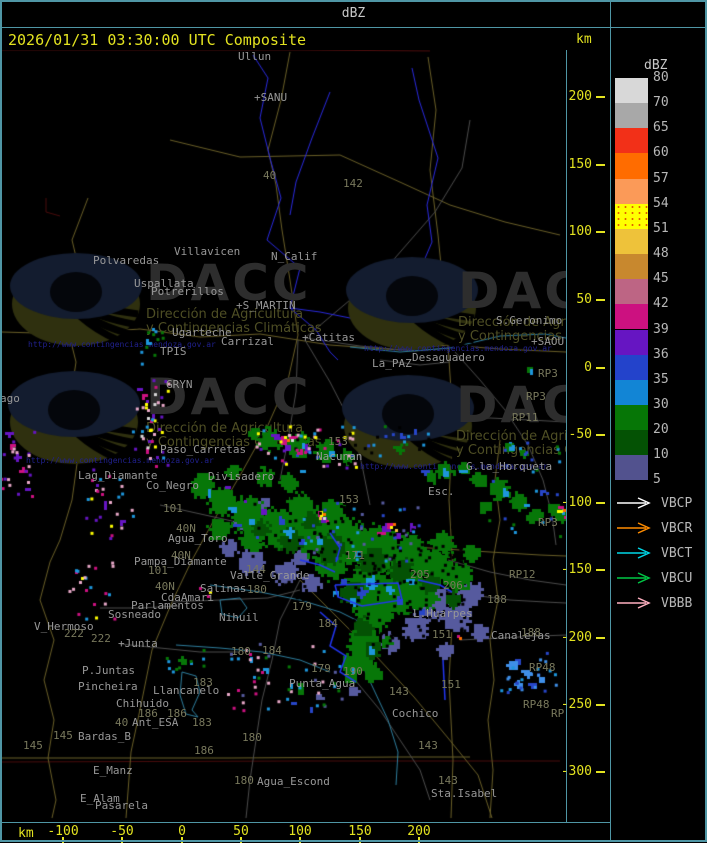  What do you see at coordinates (661, 404) in the screenshot?
I see `colorbar-label: 30` at bounding box center [661, 404].